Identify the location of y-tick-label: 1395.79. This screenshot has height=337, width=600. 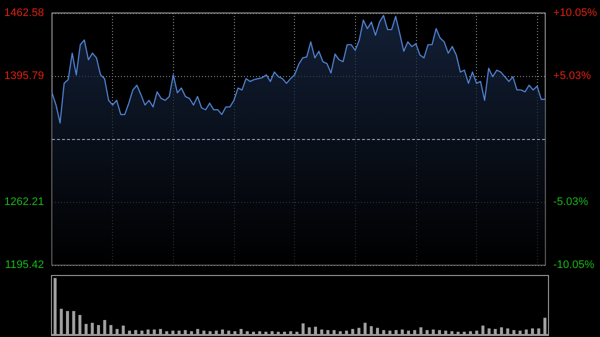
(24, 76).